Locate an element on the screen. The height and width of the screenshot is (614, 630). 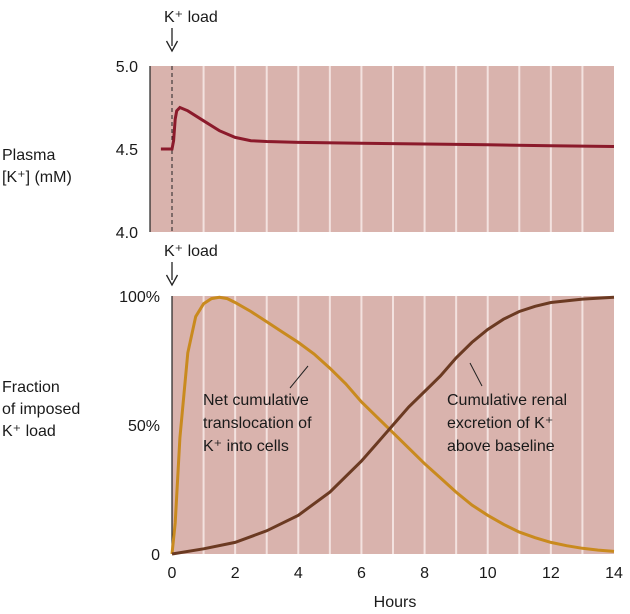
bottom-y-tick-label: 0 is located at coordinates (155, 555).